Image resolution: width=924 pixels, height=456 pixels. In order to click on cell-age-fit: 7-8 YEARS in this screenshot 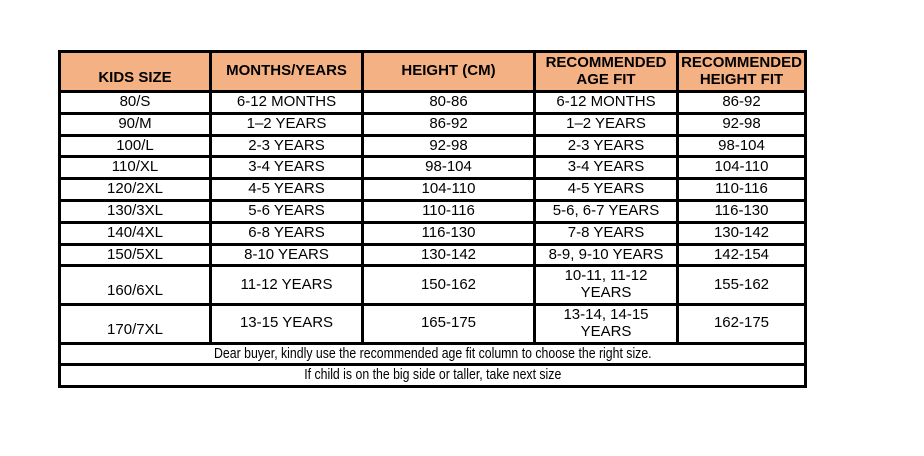, I will do `click(606, 233)`.